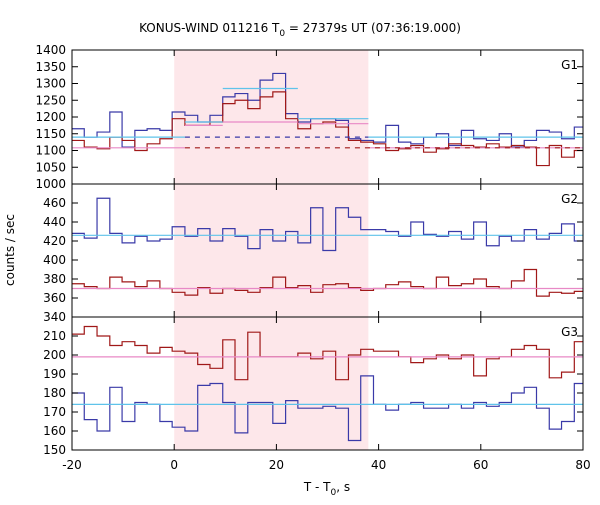 The image size is (600, 505). What do you see at coordinates (54, 336) in the screenshot?
I see `g3-ytick-label: 210` at bounding box center [54, 336].